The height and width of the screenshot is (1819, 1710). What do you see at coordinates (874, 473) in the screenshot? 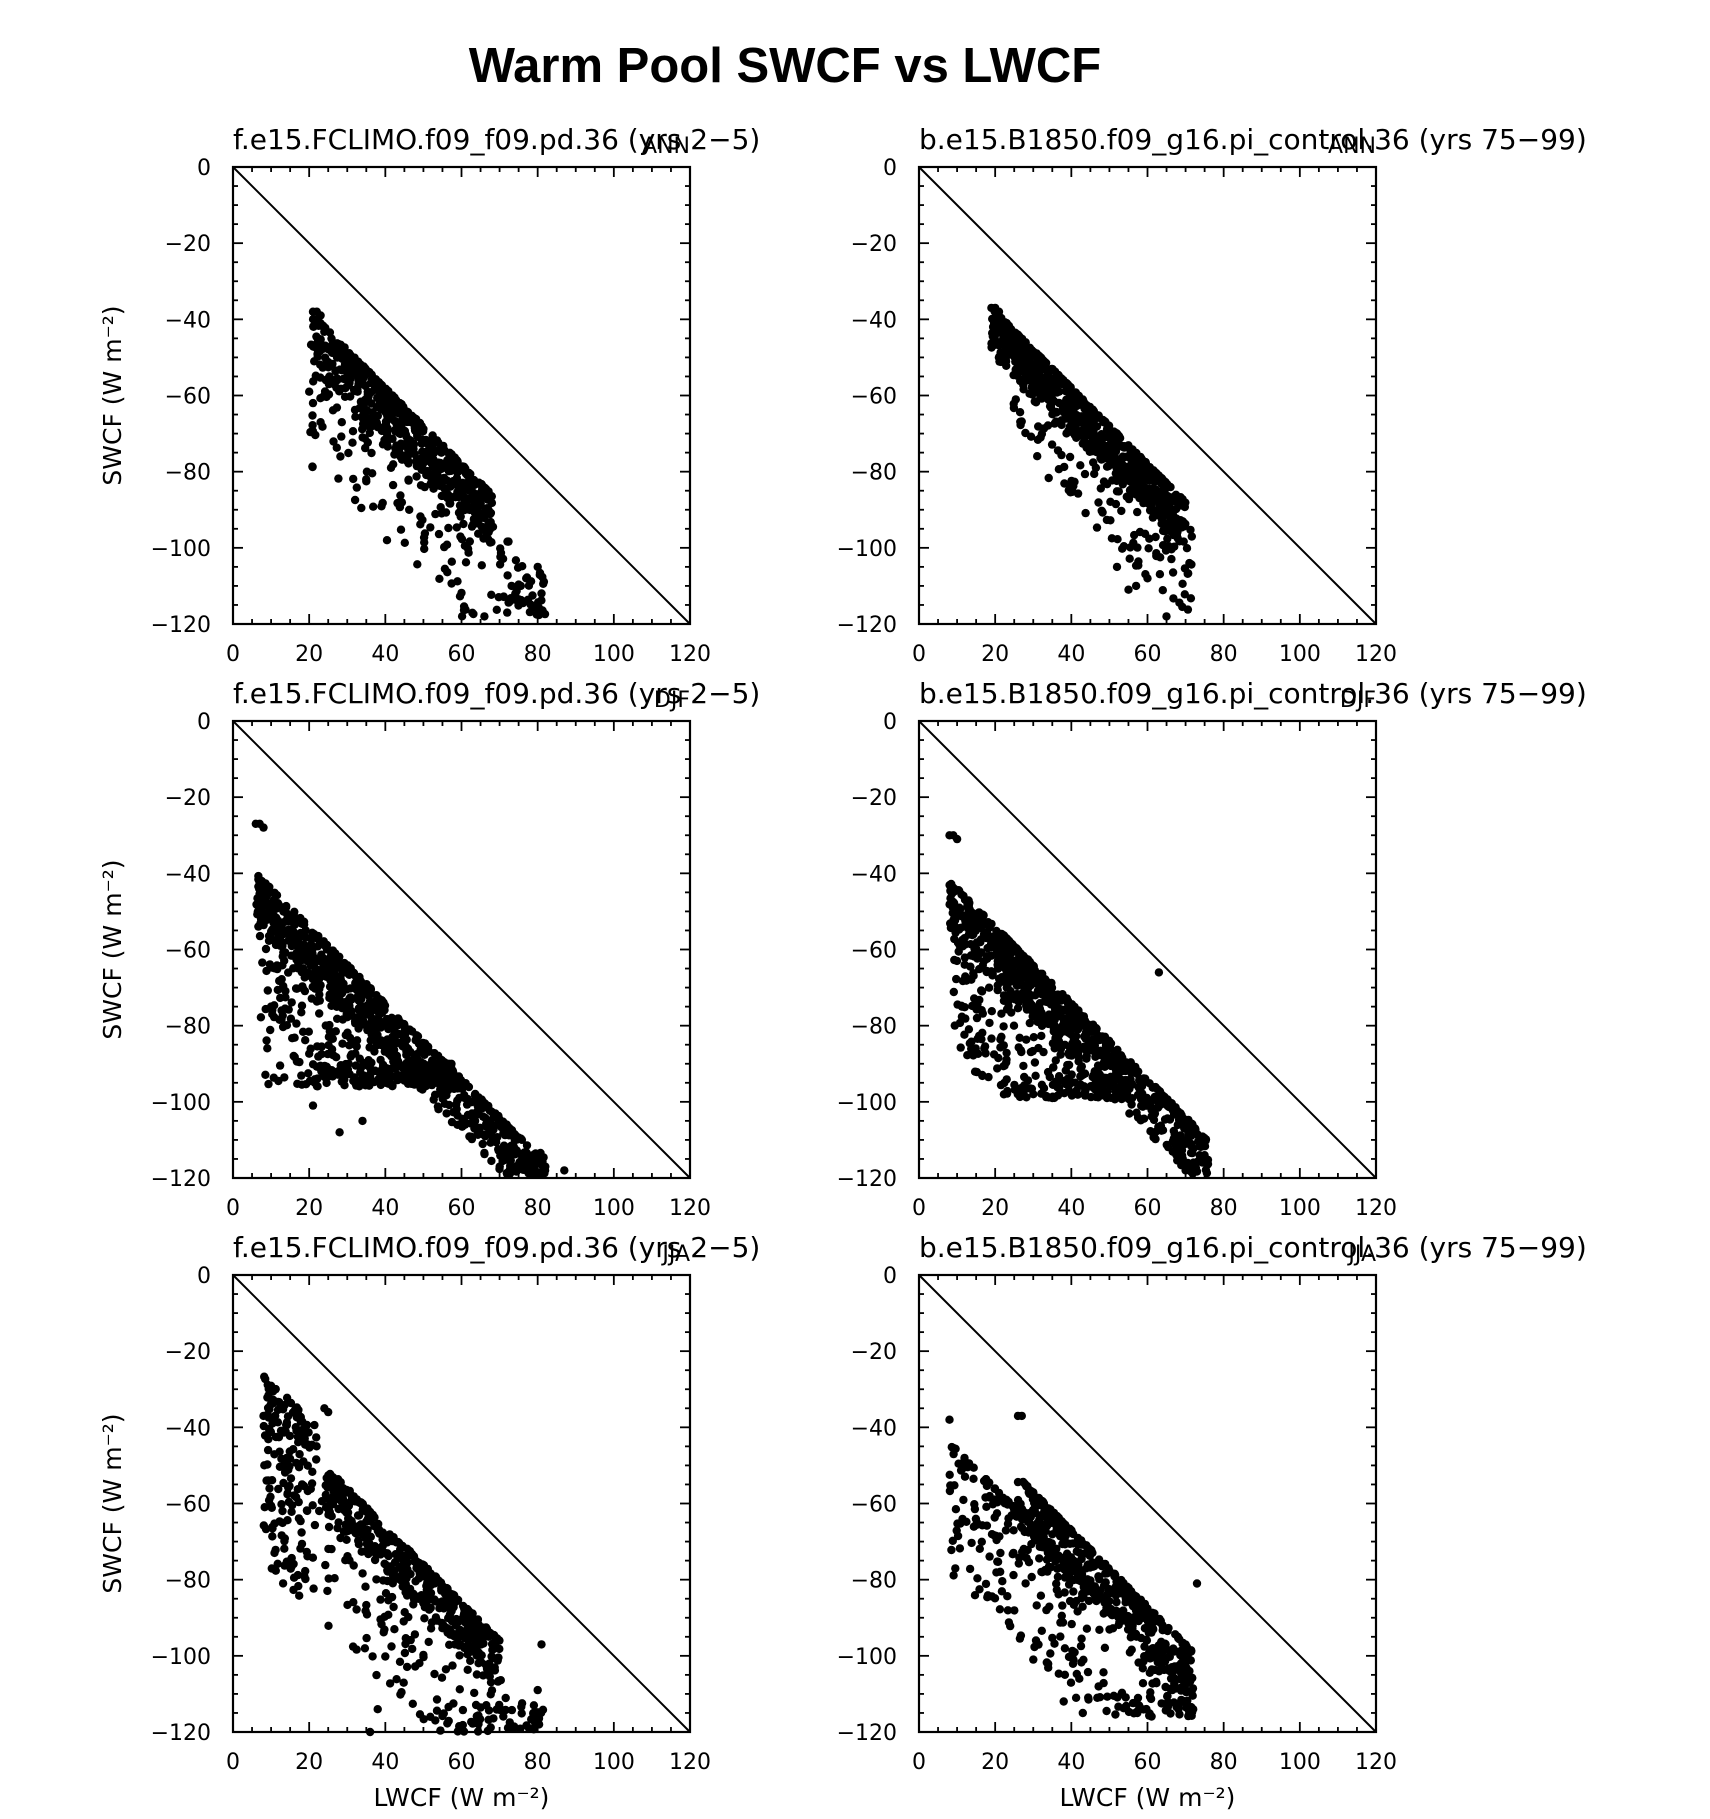
I see `y-tick-label: −80` at bounding box center [874, 473].